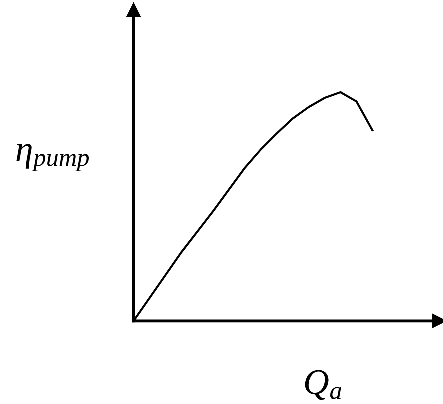 The image size is (443, 404). Describe the element at coordinates (53, 158) in the screenshot. I see `y-axis-title: η$_{pump}$` at that location.